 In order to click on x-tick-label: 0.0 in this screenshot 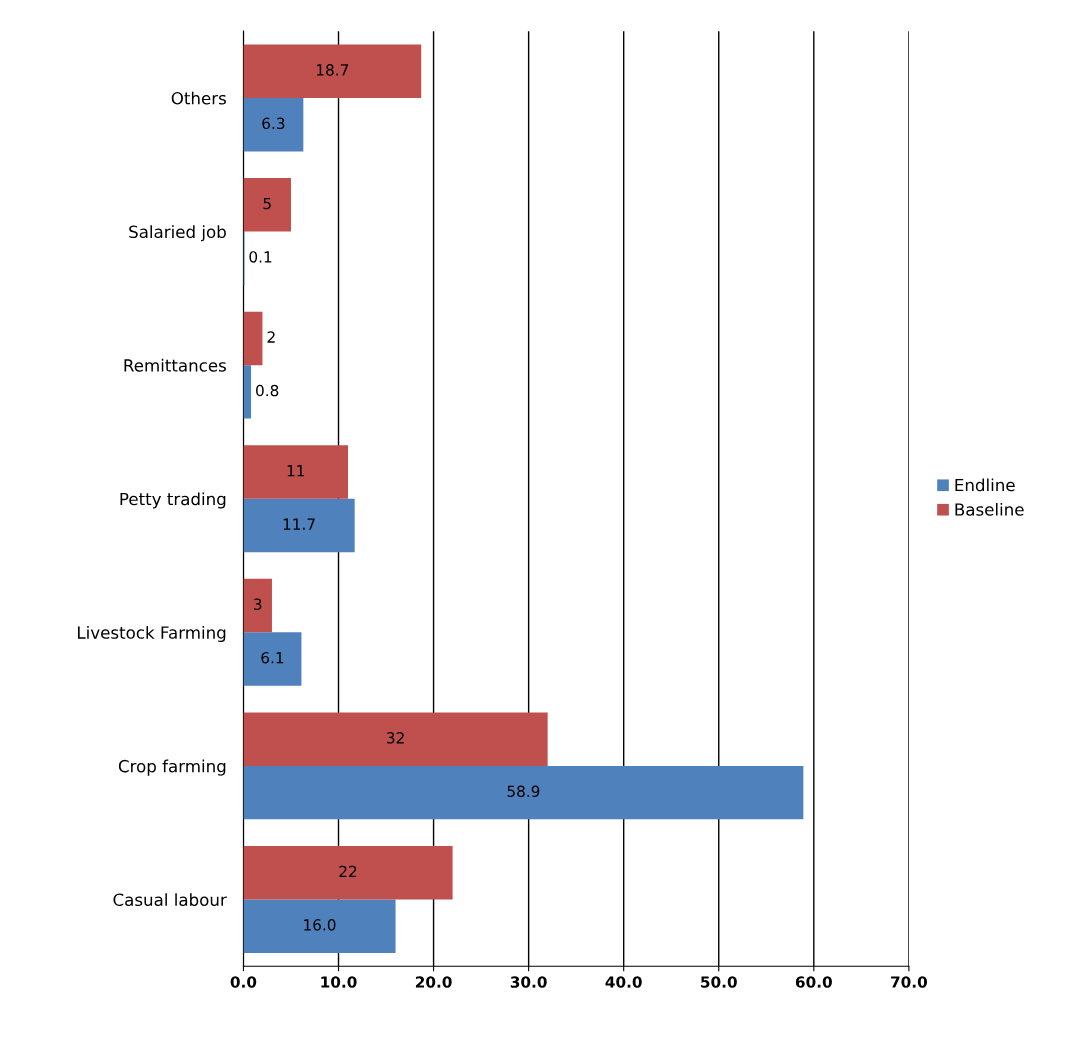, I will do `click(243, 982)`.